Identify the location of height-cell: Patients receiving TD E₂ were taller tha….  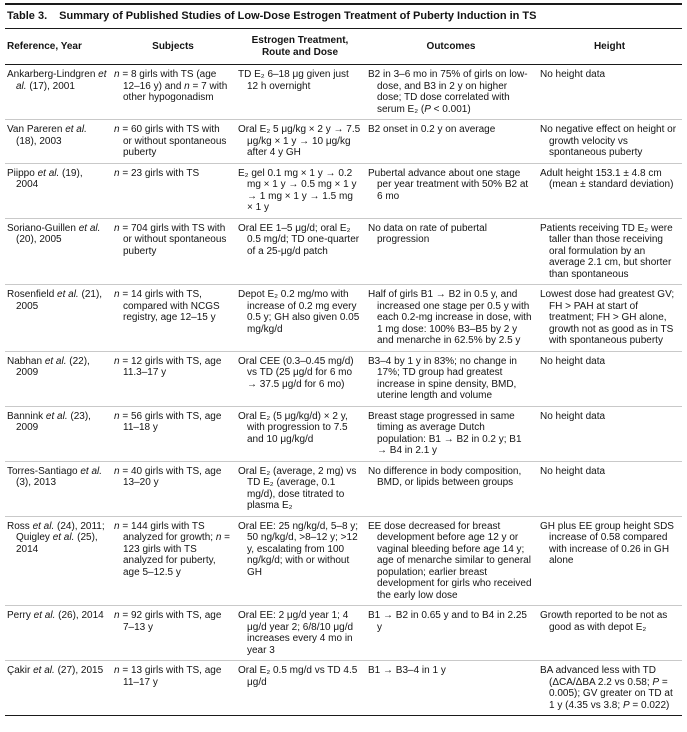
(609, 251).